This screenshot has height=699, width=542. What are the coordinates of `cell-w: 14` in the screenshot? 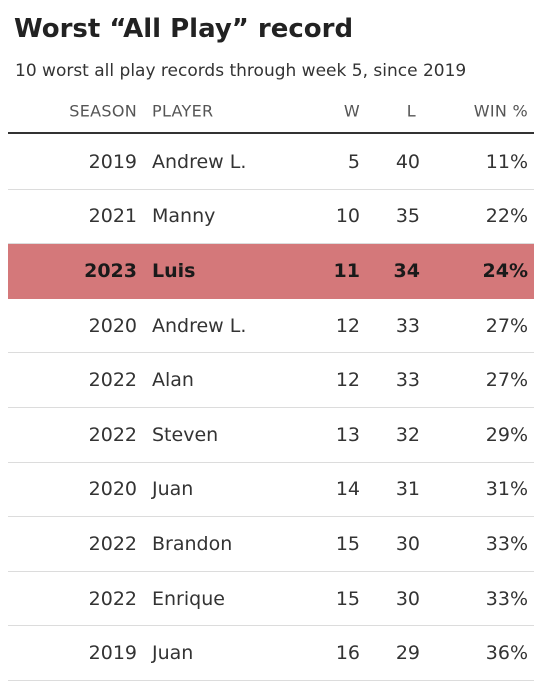 It's located at (347, 489).